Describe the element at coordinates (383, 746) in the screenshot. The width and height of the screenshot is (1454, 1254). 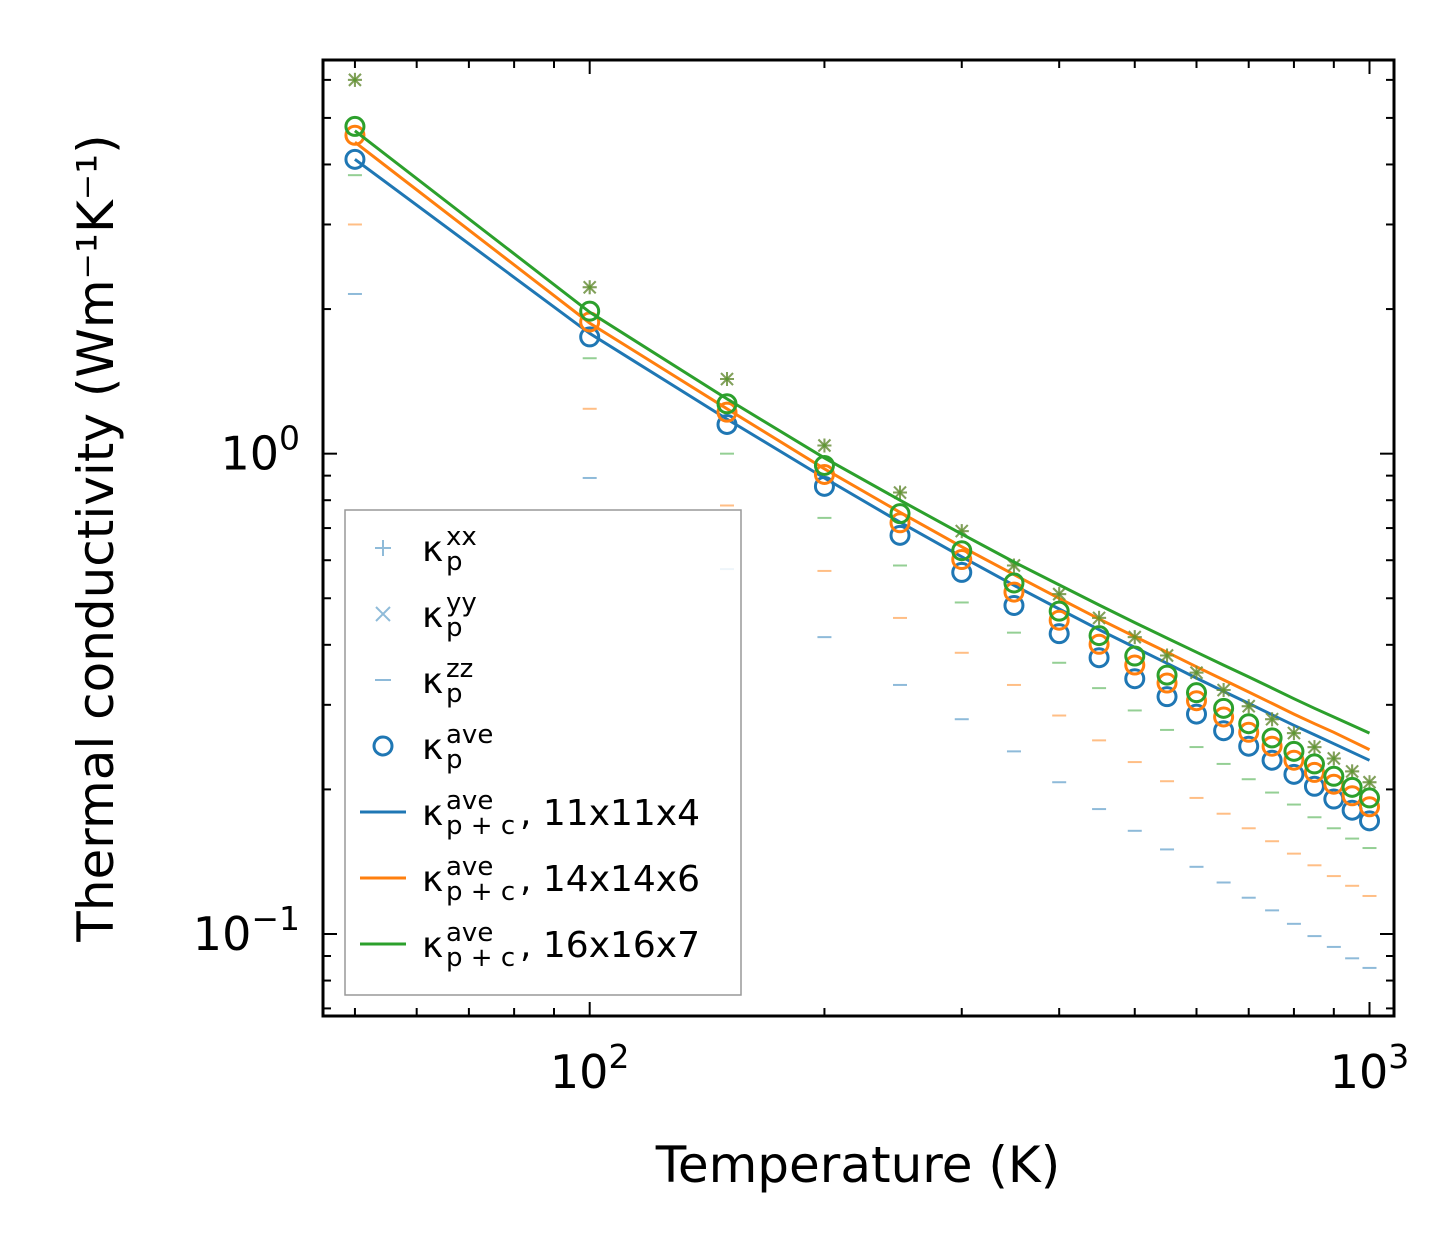
I see `circle-icon` at that location.